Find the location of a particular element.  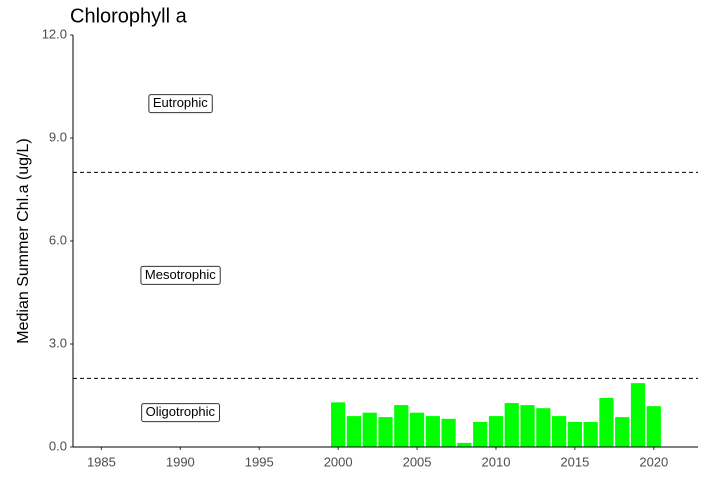

x-tick-label: 2015 is located at coordinates (574, 461).